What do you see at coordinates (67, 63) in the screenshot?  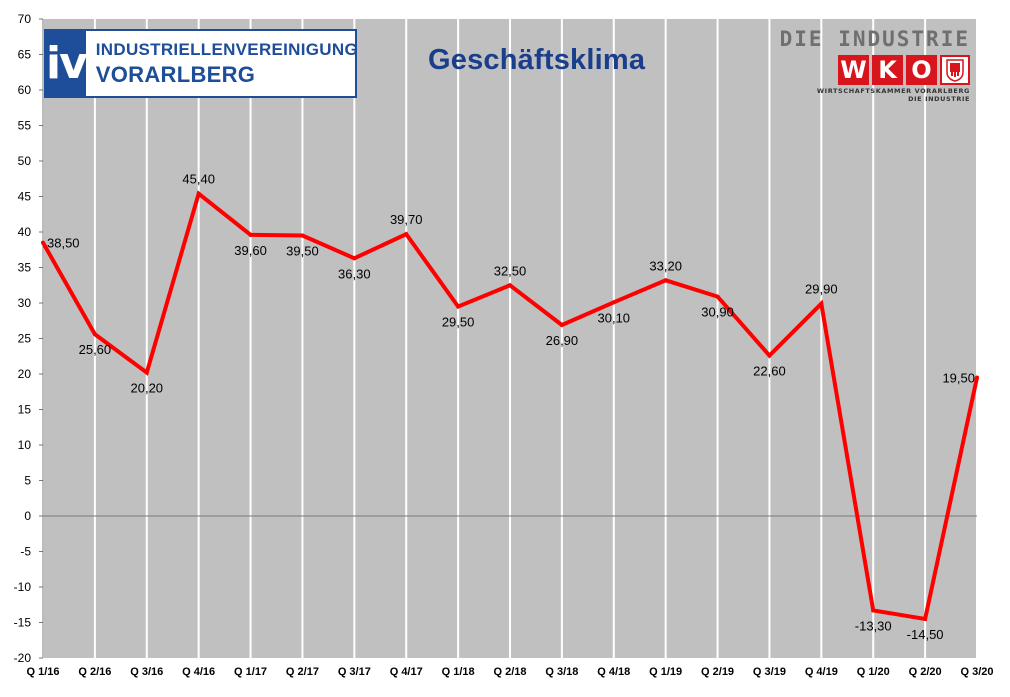 I see `iv-logo-mark: iv` at bounding box center [67, 63].